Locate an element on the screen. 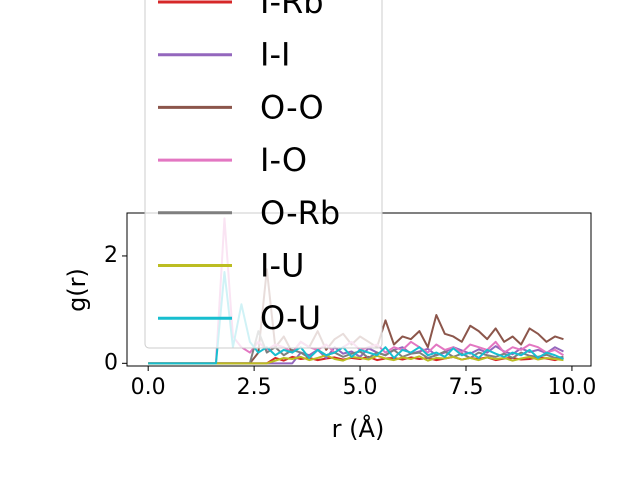 This screenshot has height=480, width=640. y-tick-label: 2 is located at coordinates (111, 255).